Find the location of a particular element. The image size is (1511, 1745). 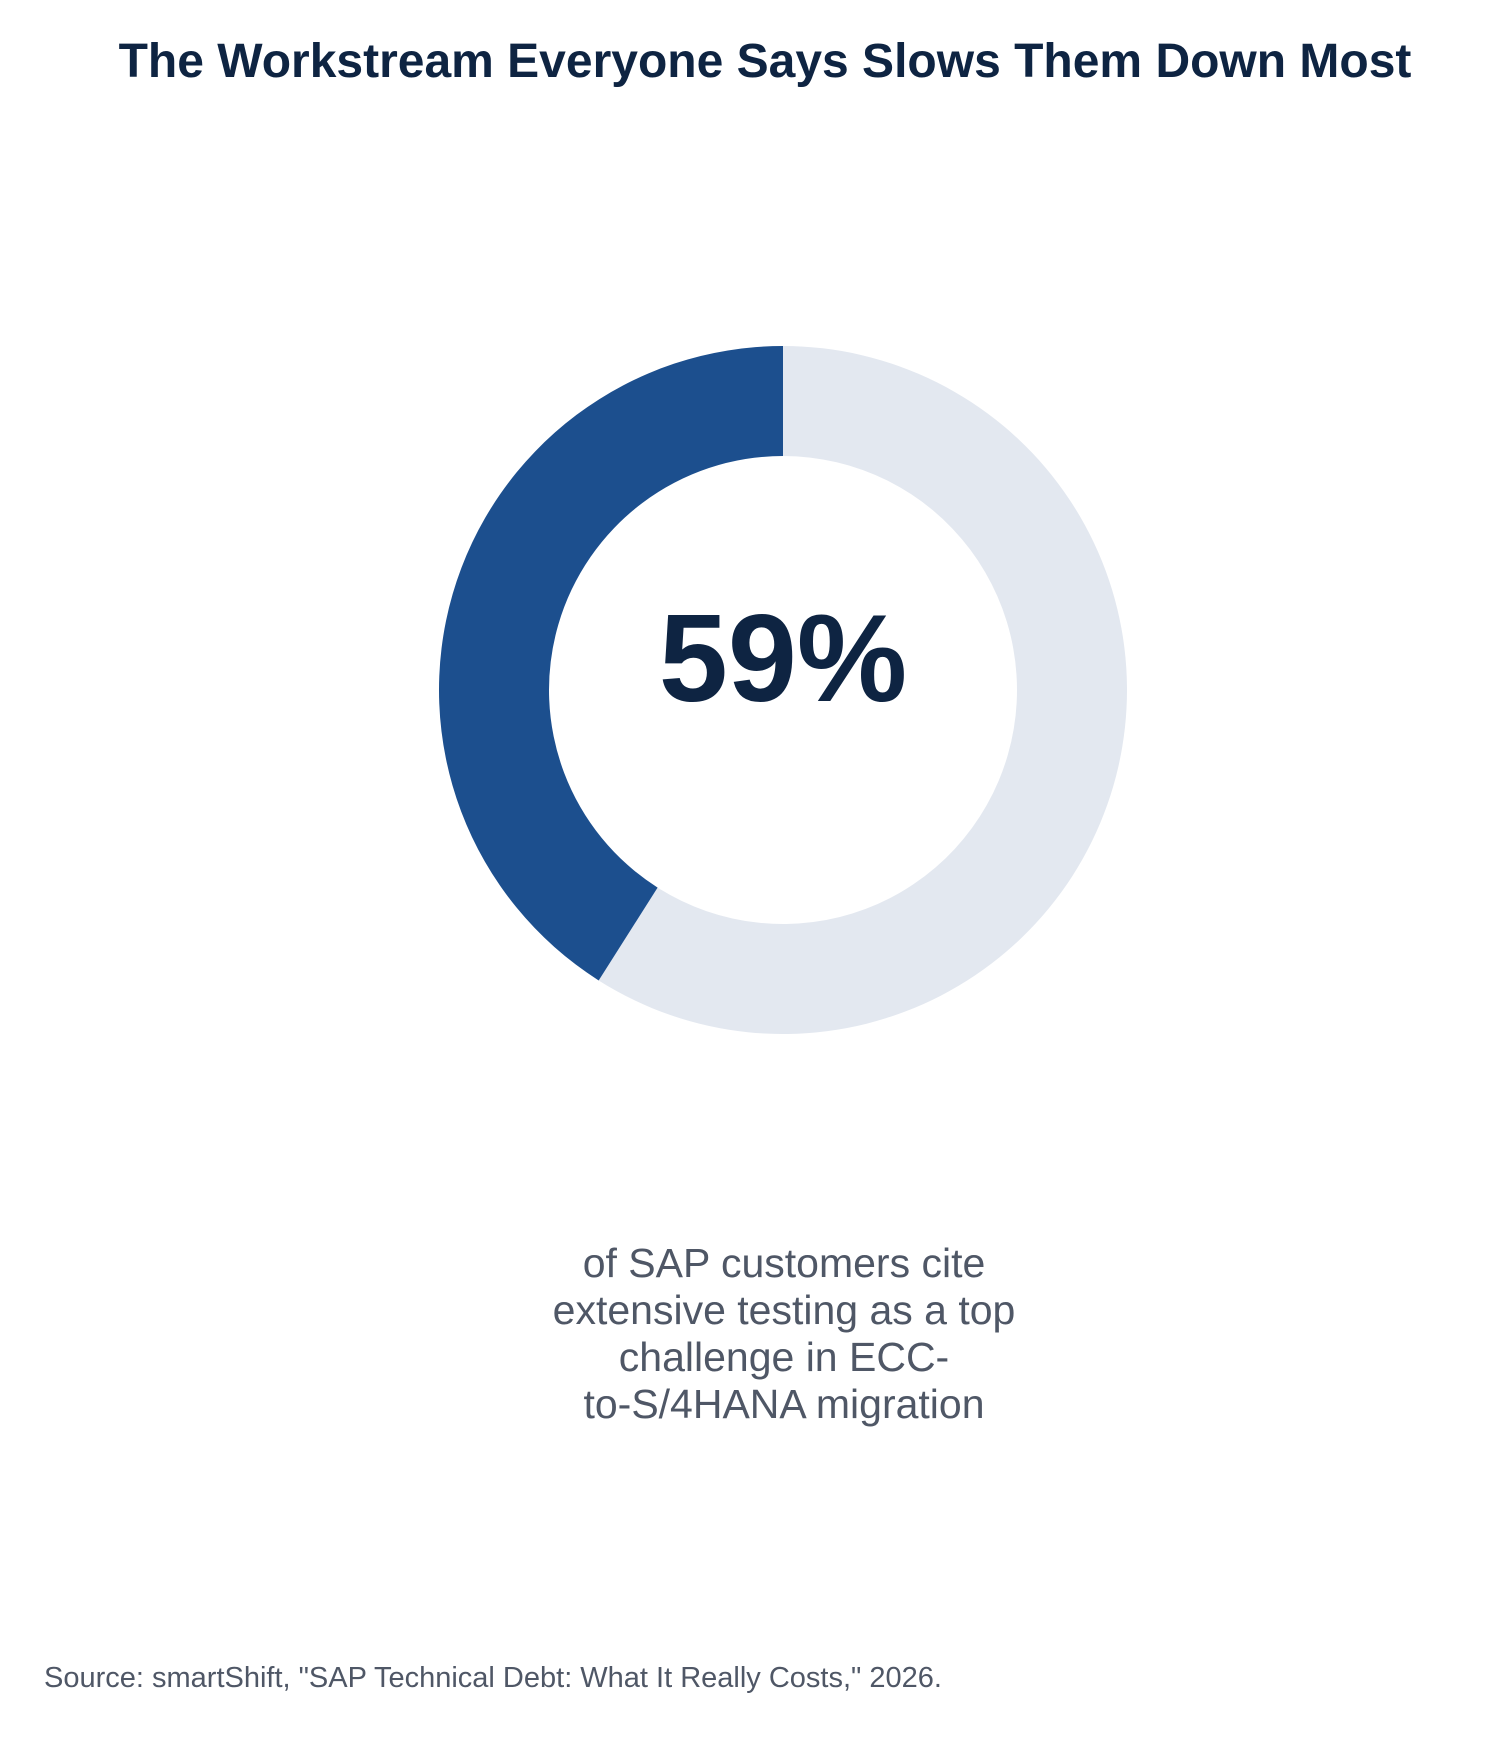

caption-line: of SAP customers cite is located at coordinates (784, 1263).